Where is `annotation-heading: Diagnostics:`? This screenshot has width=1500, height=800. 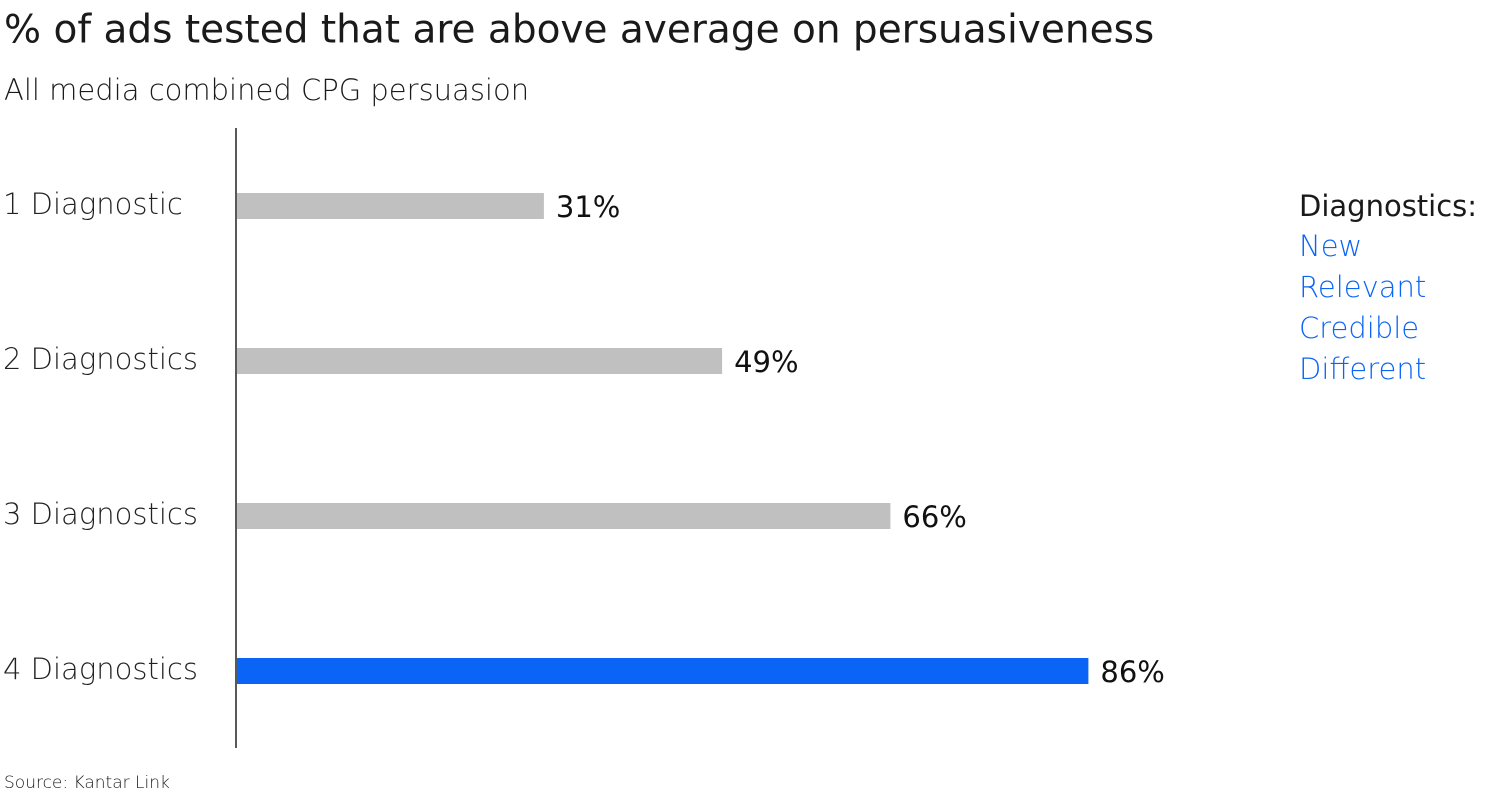 annotation-heading: Diagnostics: is located at coordinates (1388, 206).